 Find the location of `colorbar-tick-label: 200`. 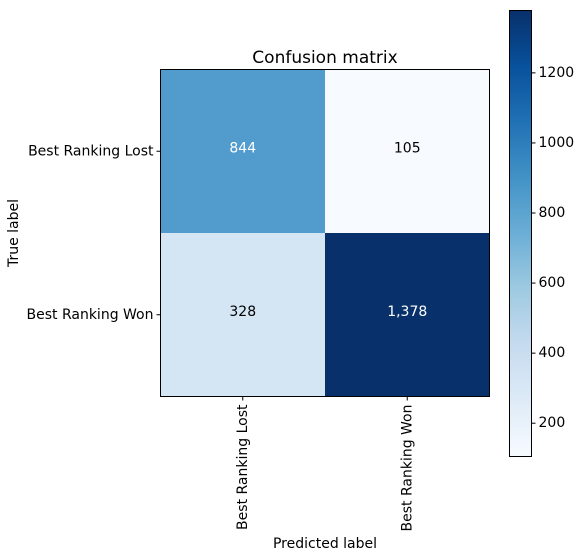

colorbar-tick-label: 200 is located at coordinates (552, 423).